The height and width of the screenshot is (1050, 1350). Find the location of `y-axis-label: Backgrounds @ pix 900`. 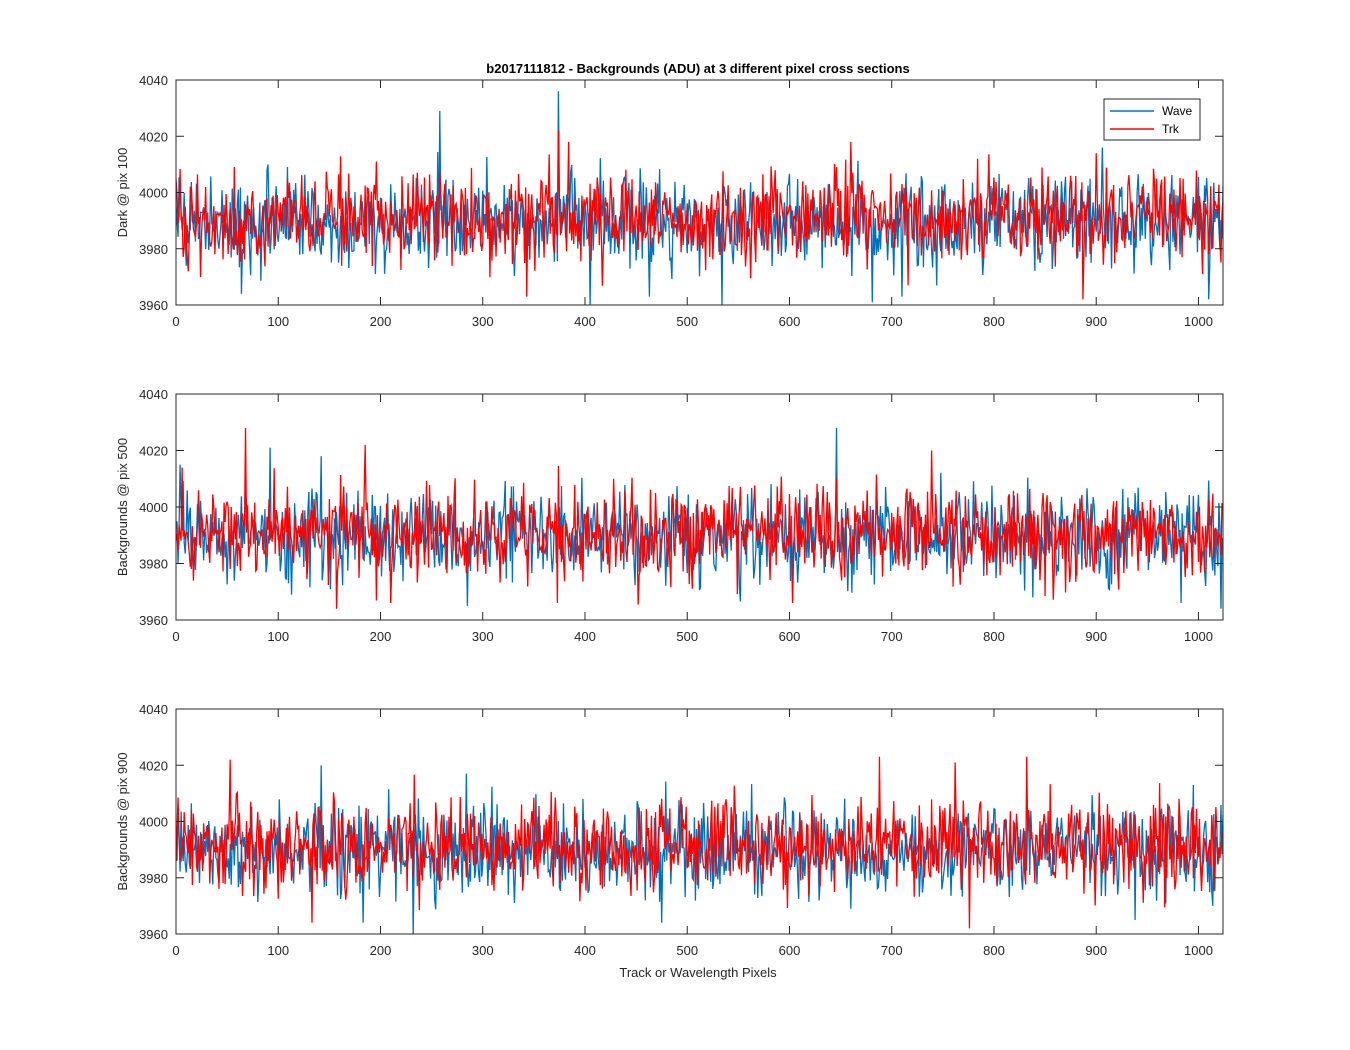

y-axis-label: Backgrounds @ pix 900 is located at coordinates (122, 821).